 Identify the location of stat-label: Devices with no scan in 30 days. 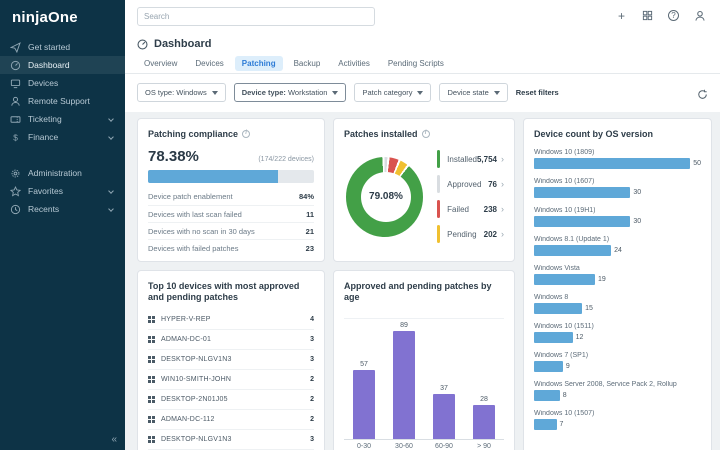
(201, 231).